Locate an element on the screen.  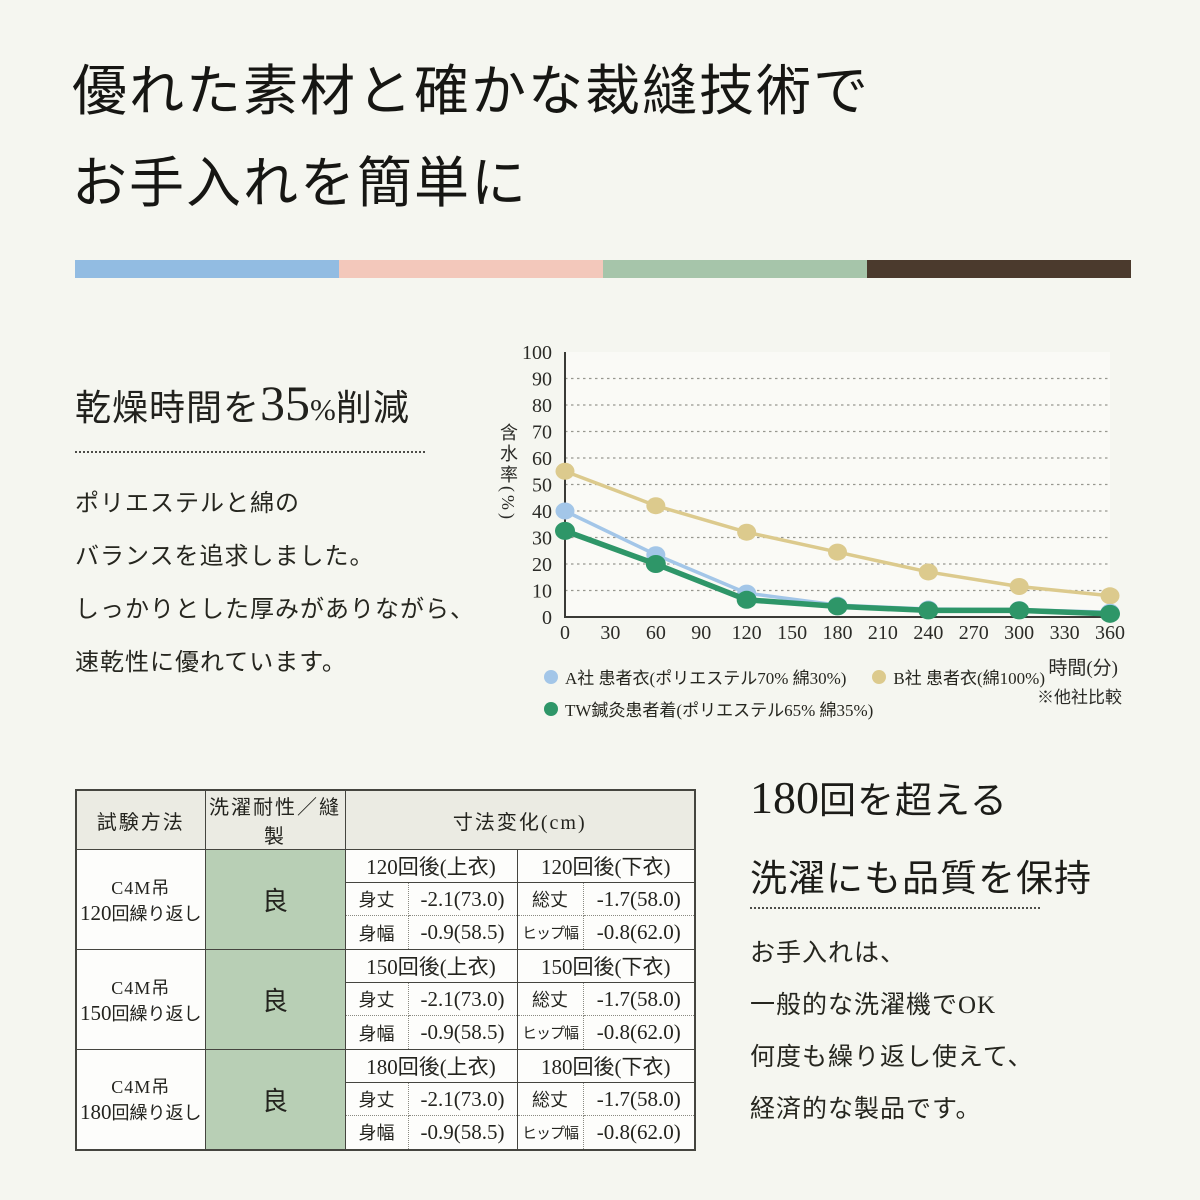
y-tick-label: 90 is located at coordinates (542, 380).